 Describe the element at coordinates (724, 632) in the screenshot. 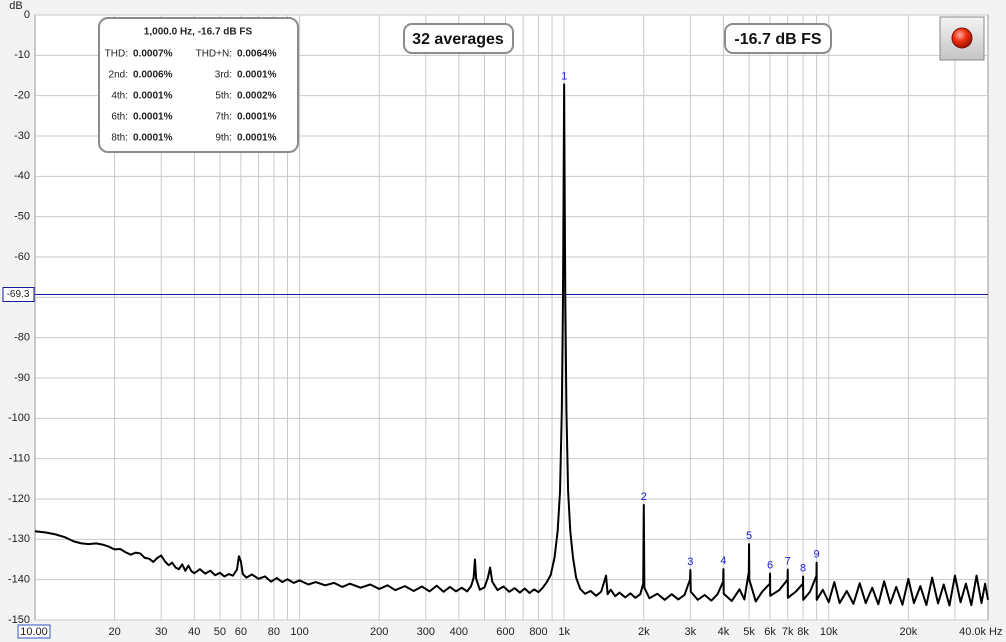

I see `x-tick-label: 4k` at that location.